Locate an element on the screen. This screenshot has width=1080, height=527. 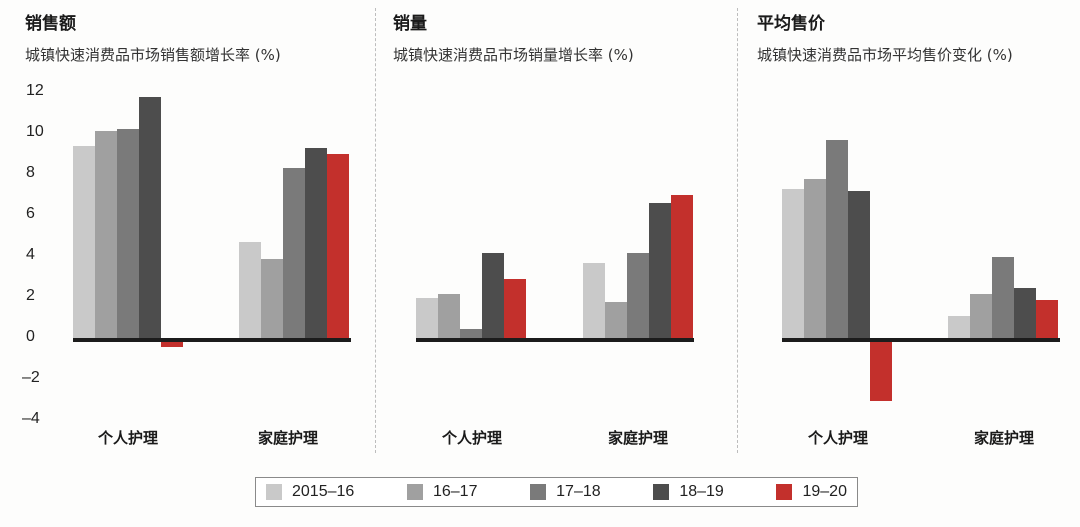
legend-label: 18–19 is located at coordinates (701, 491).